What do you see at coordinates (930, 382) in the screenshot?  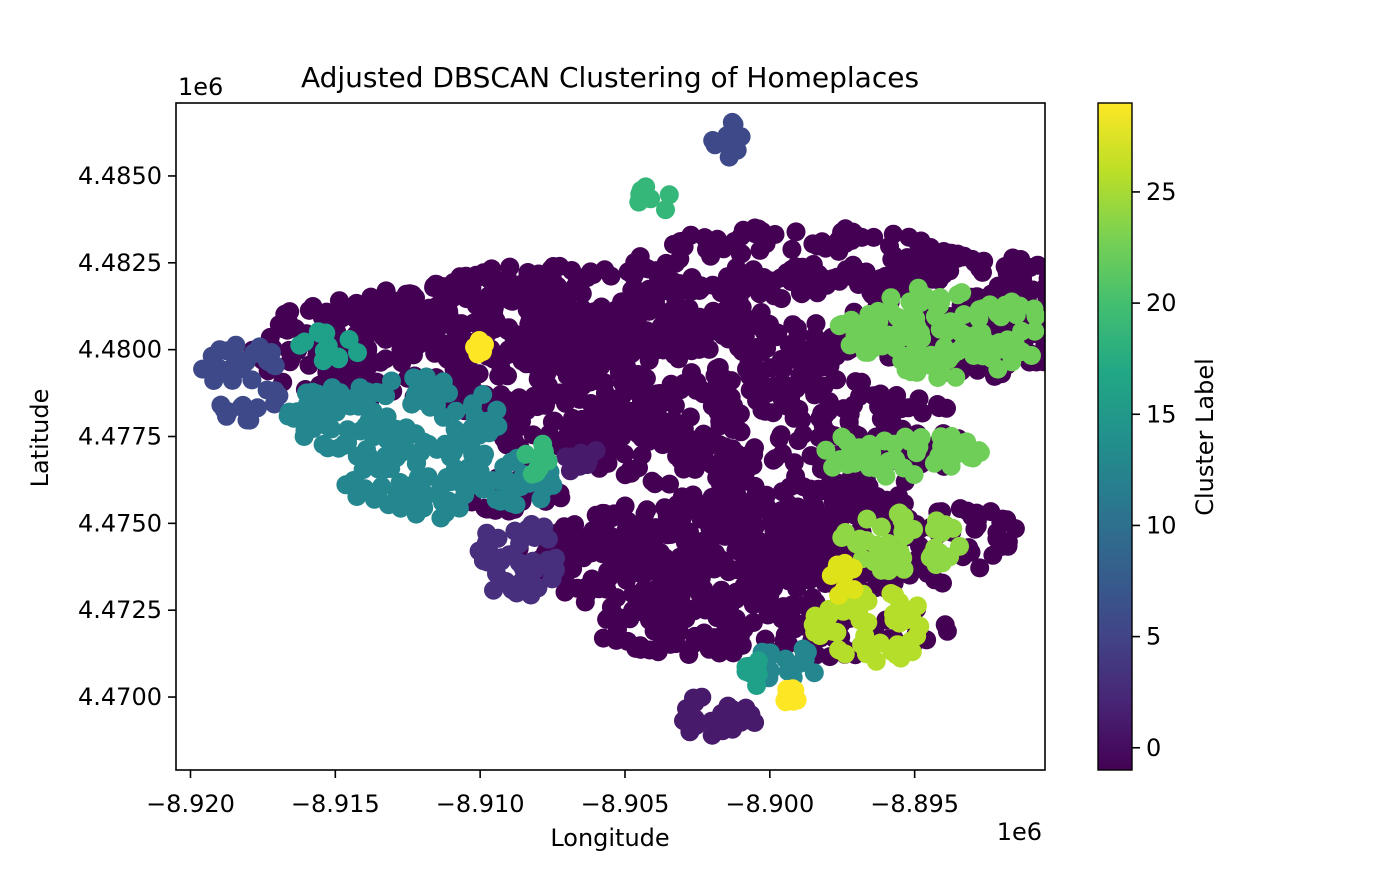 I see `cluster-22-points` at bounding box center [930, 382].